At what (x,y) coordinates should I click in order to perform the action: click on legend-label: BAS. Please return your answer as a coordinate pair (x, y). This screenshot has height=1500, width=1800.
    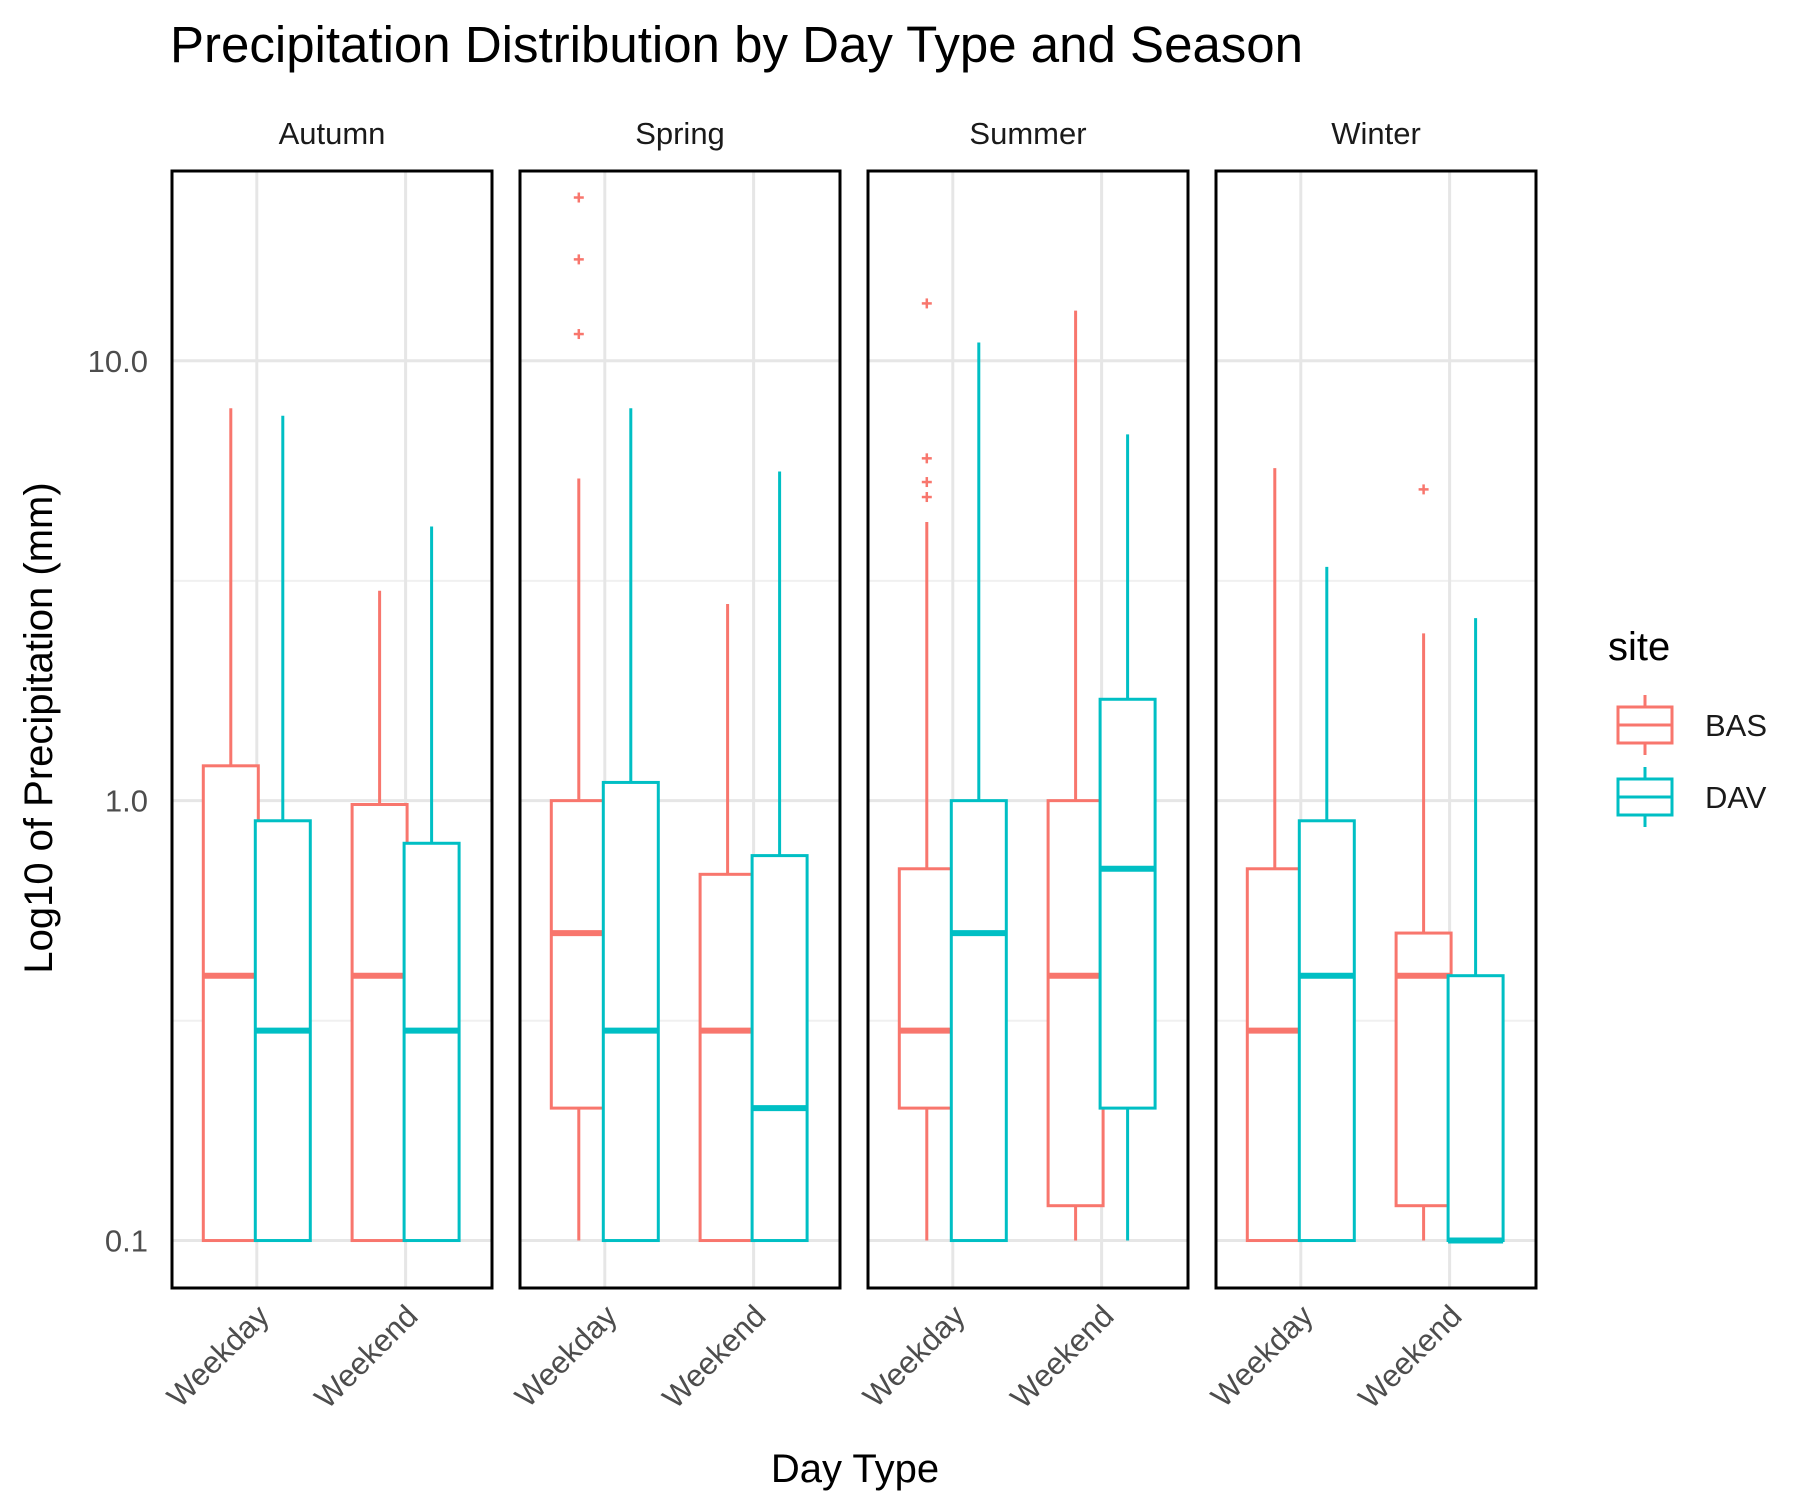
    Looking at the image, I should click on (1736, 725).